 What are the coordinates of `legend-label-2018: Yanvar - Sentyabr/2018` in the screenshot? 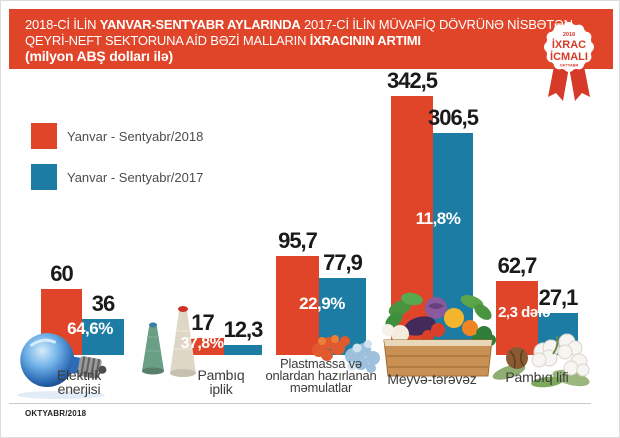 It's located at (135, 136).